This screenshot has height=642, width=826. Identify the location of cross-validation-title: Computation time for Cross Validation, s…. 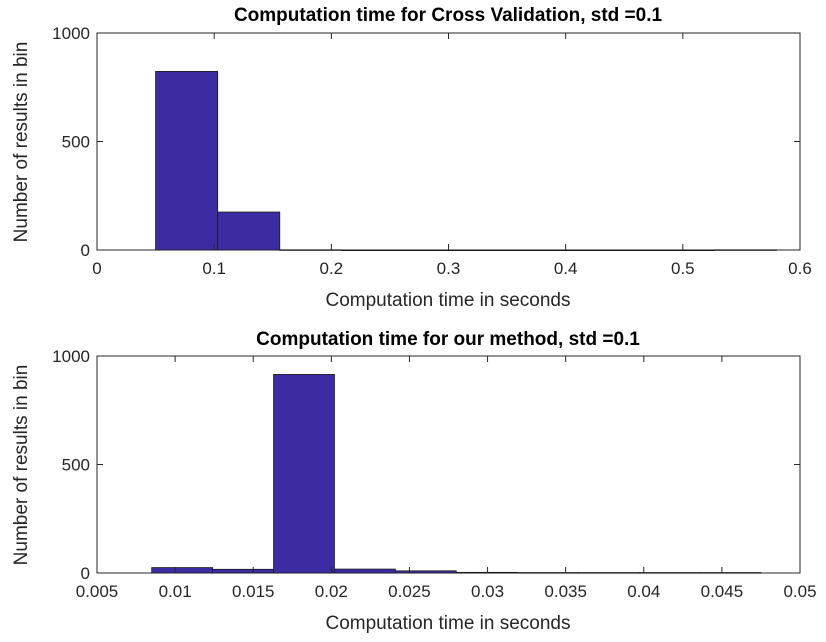
(448, 15).